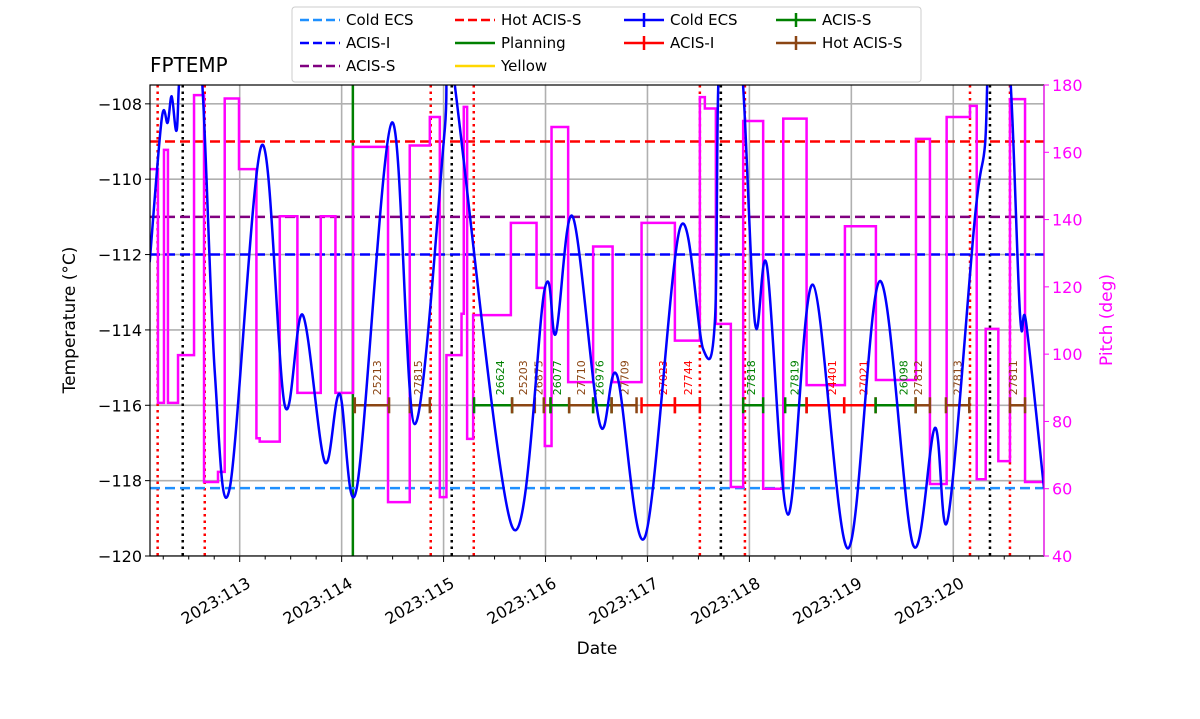 This screenshot has width=1200, height=719. Describe the element at coordinates (1062, 489) in the screenshot. I see `y-right-tick-label: 60` at that location.